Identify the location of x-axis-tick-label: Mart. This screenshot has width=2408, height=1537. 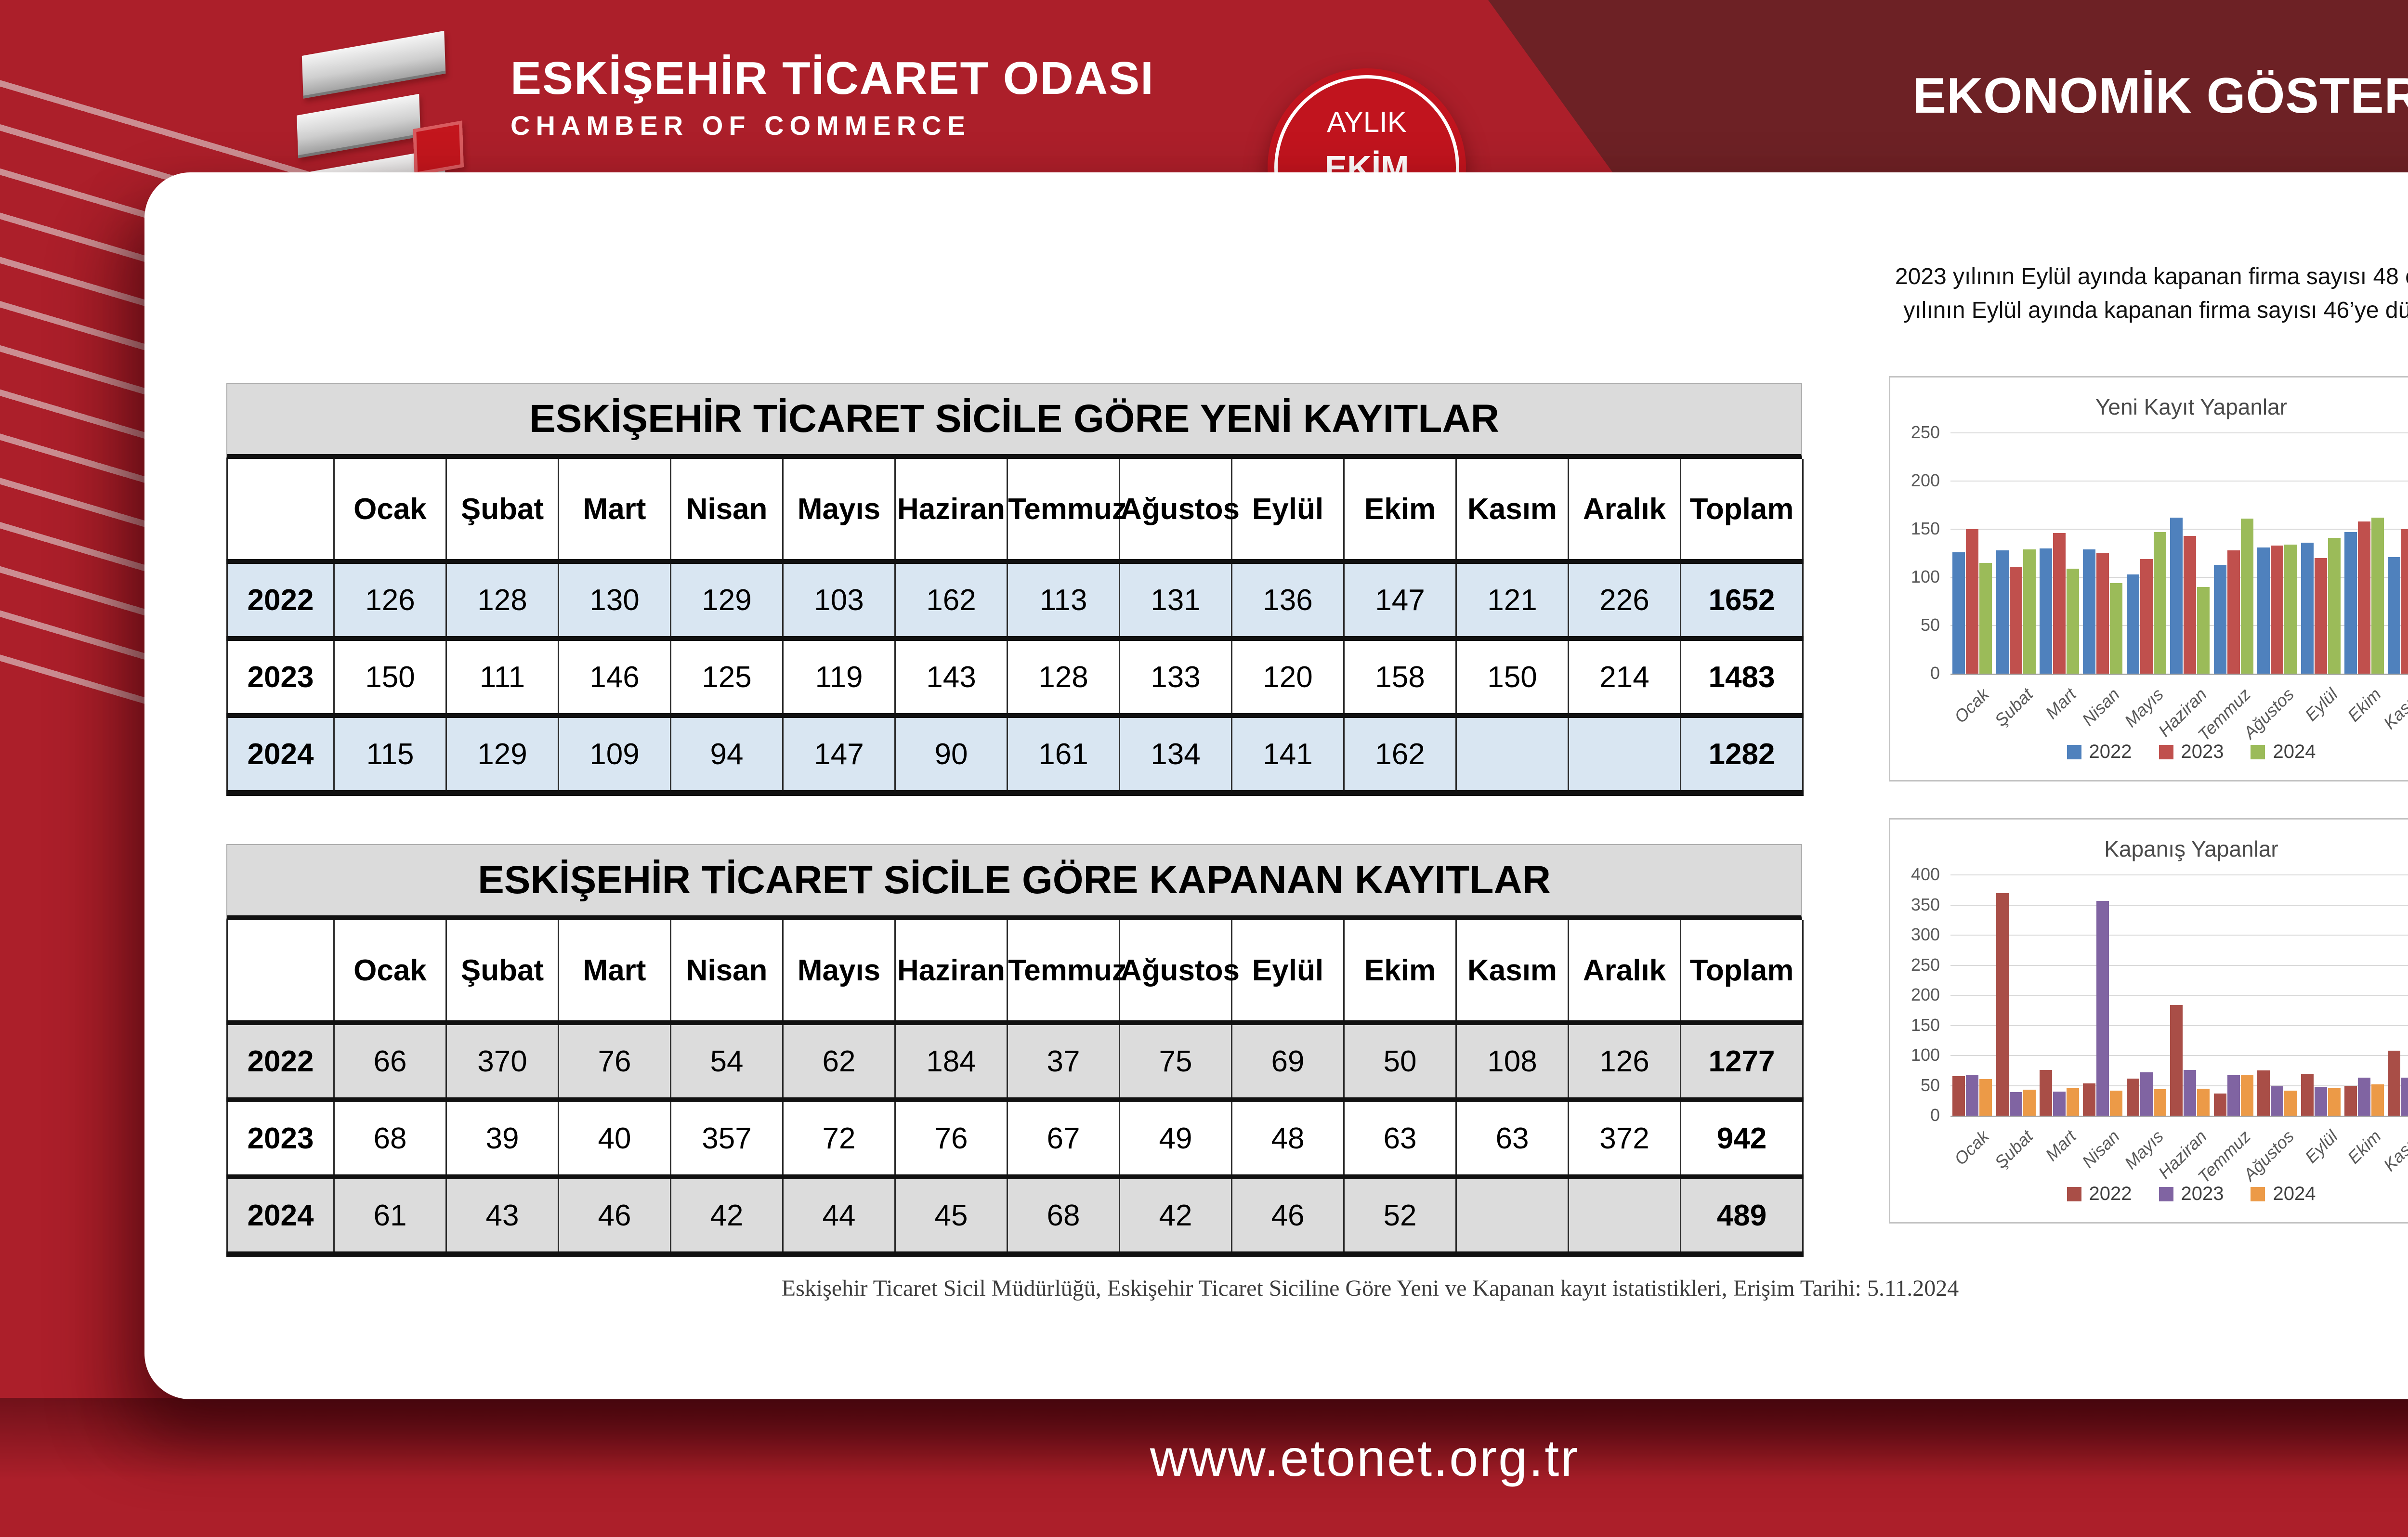
(2061, 703).